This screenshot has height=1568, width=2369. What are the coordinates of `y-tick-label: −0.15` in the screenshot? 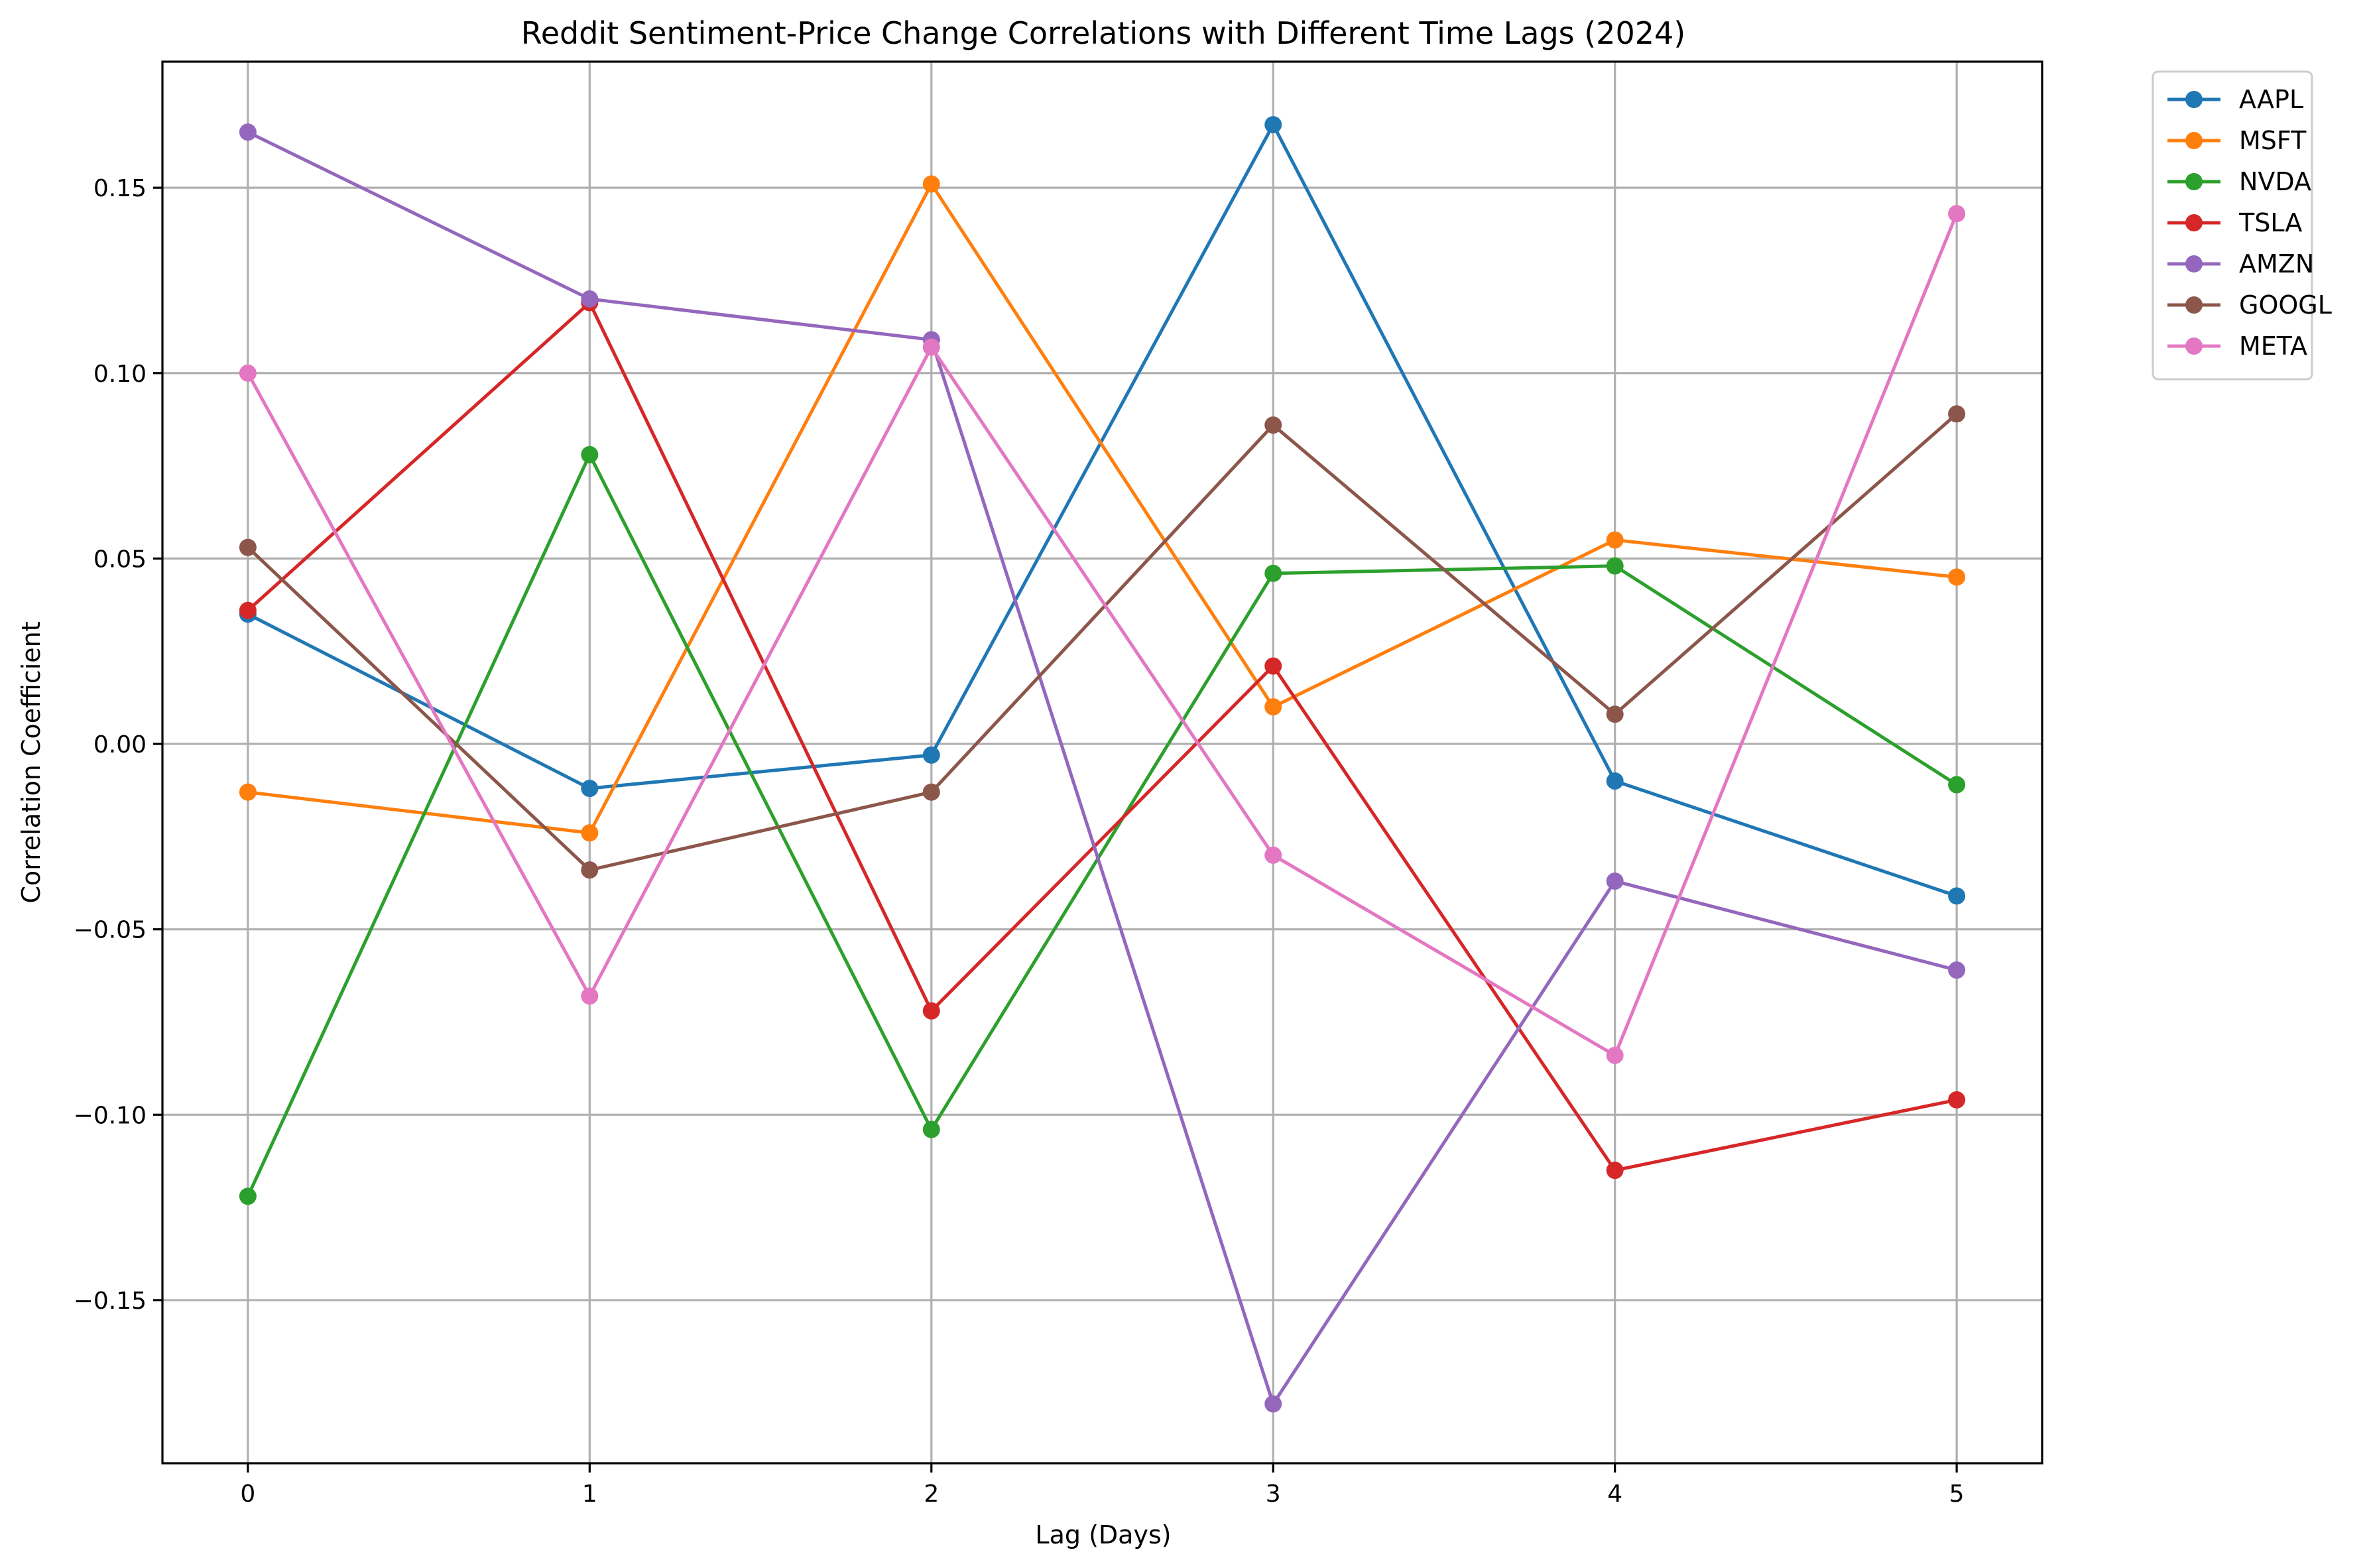 It's located at (110, 1301).